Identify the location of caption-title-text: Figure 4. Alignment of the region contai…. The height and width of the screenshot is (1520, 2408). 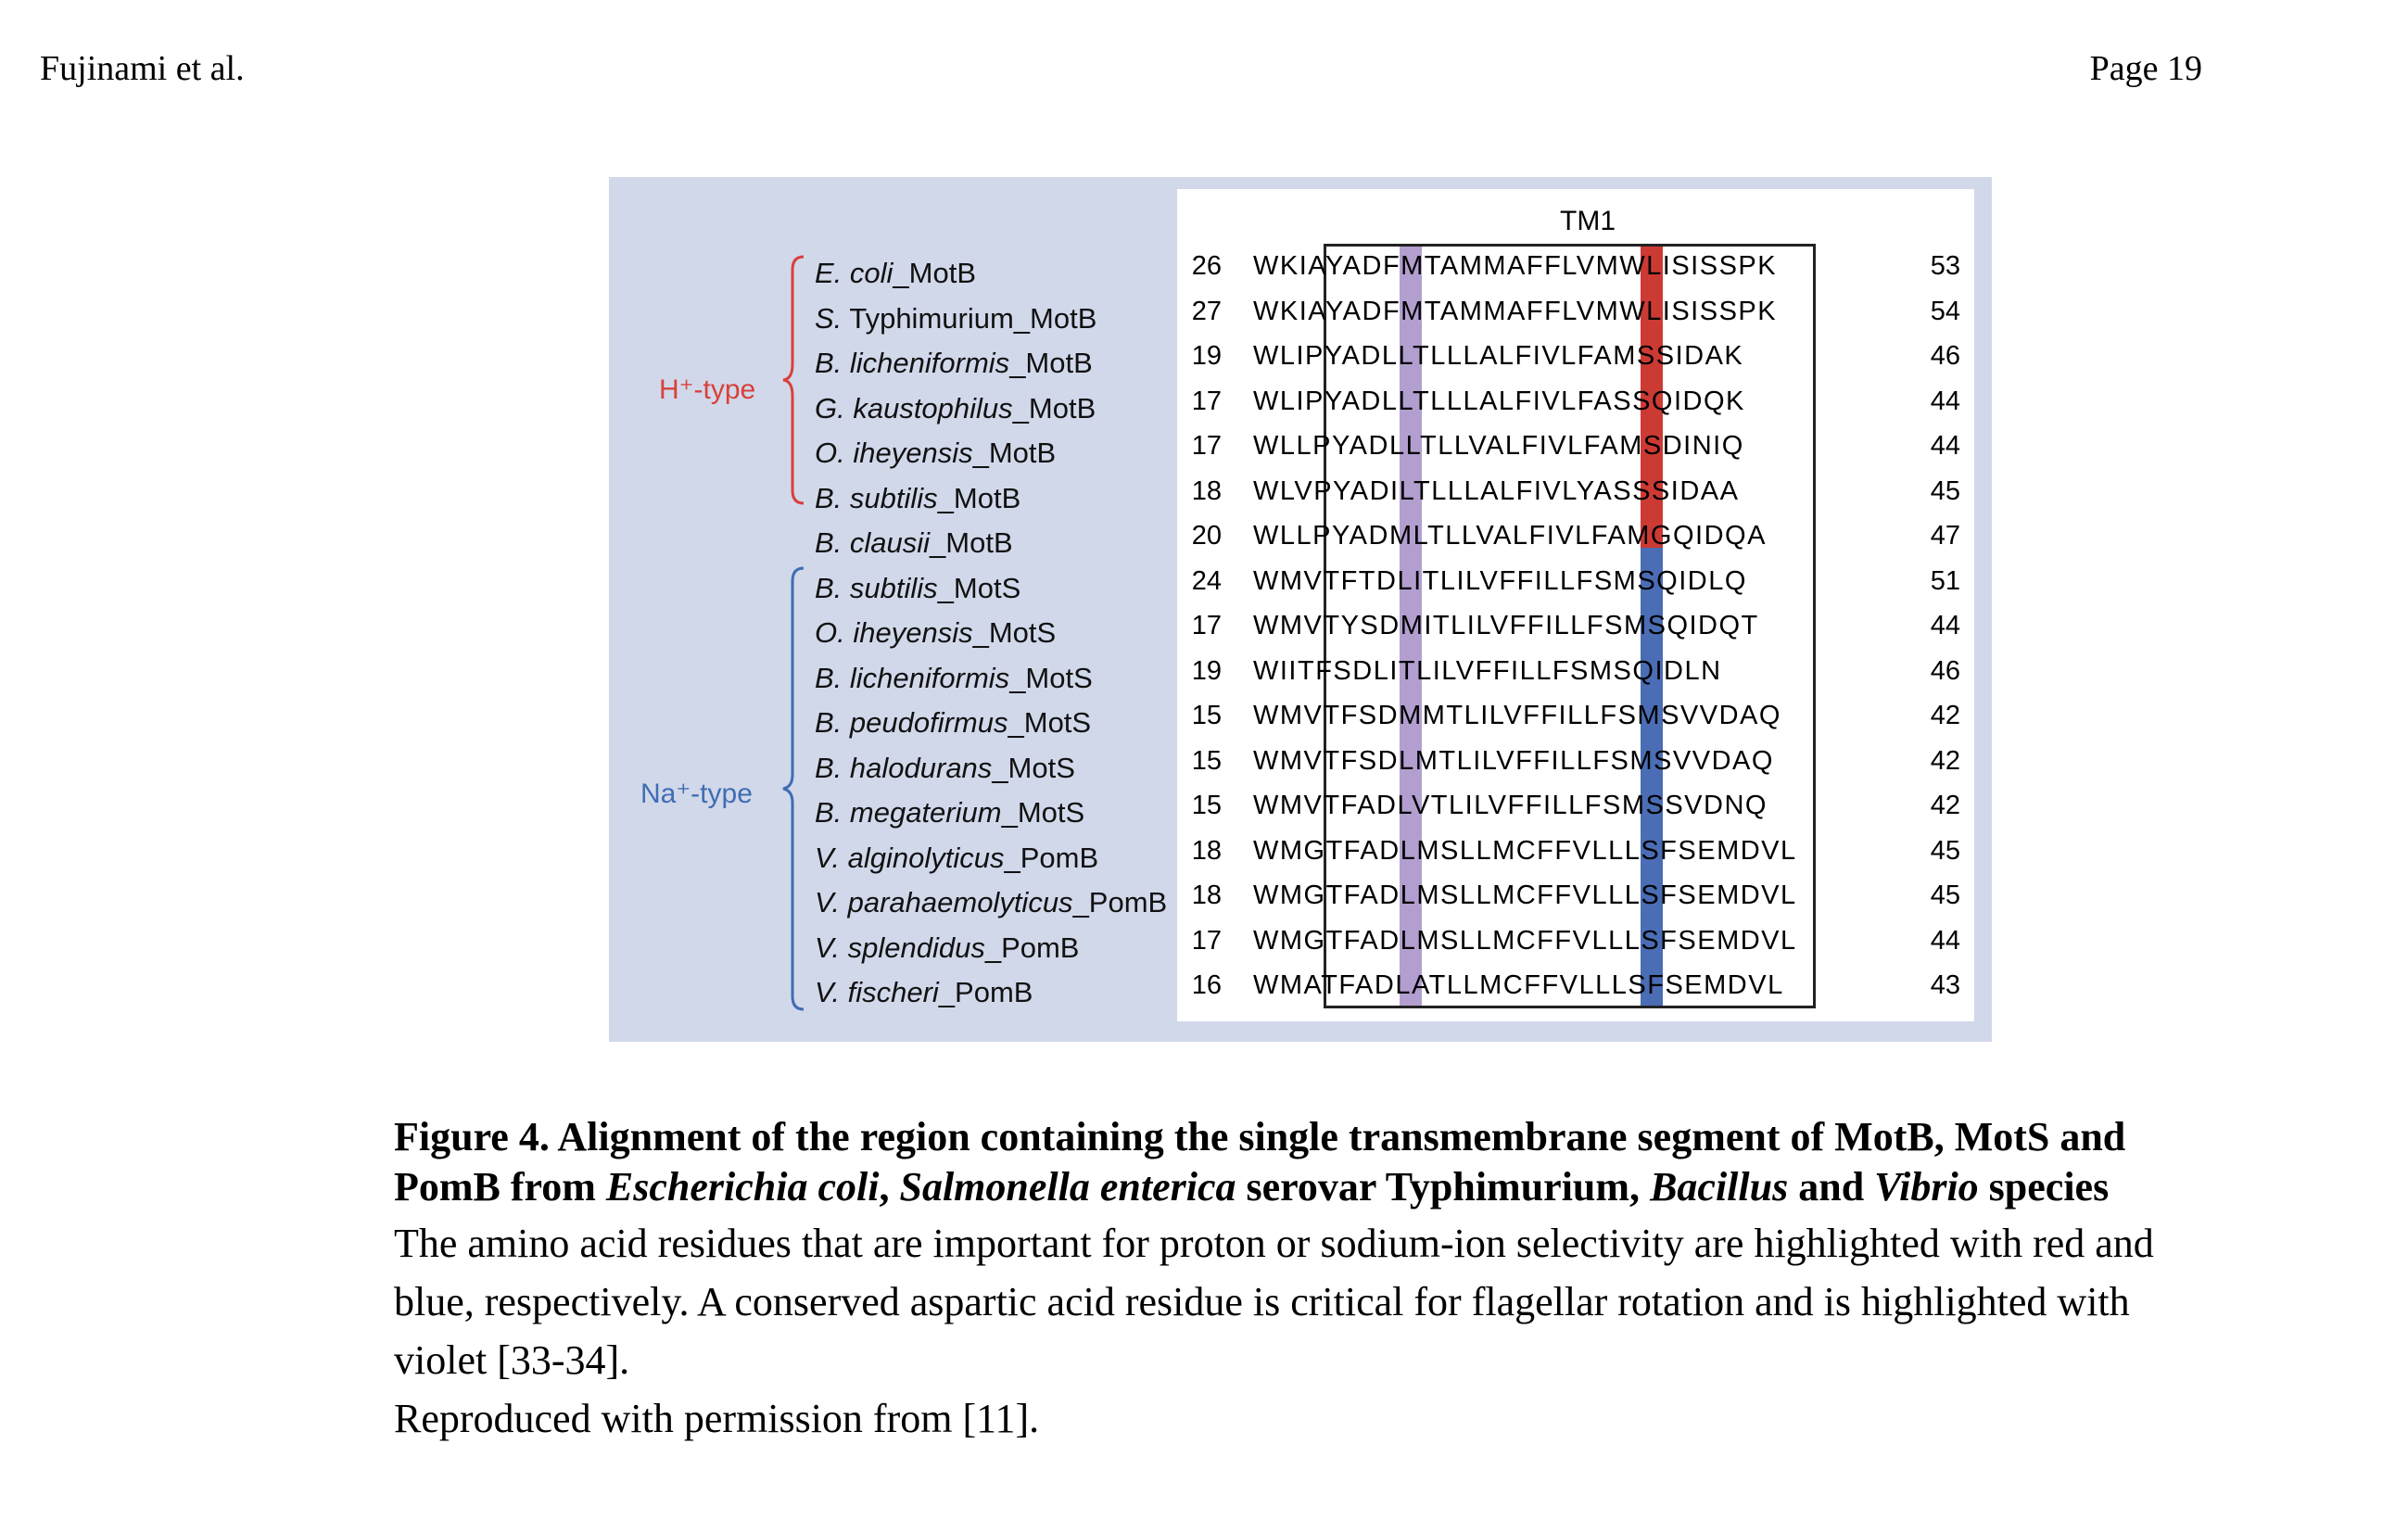
(1260, 1162).